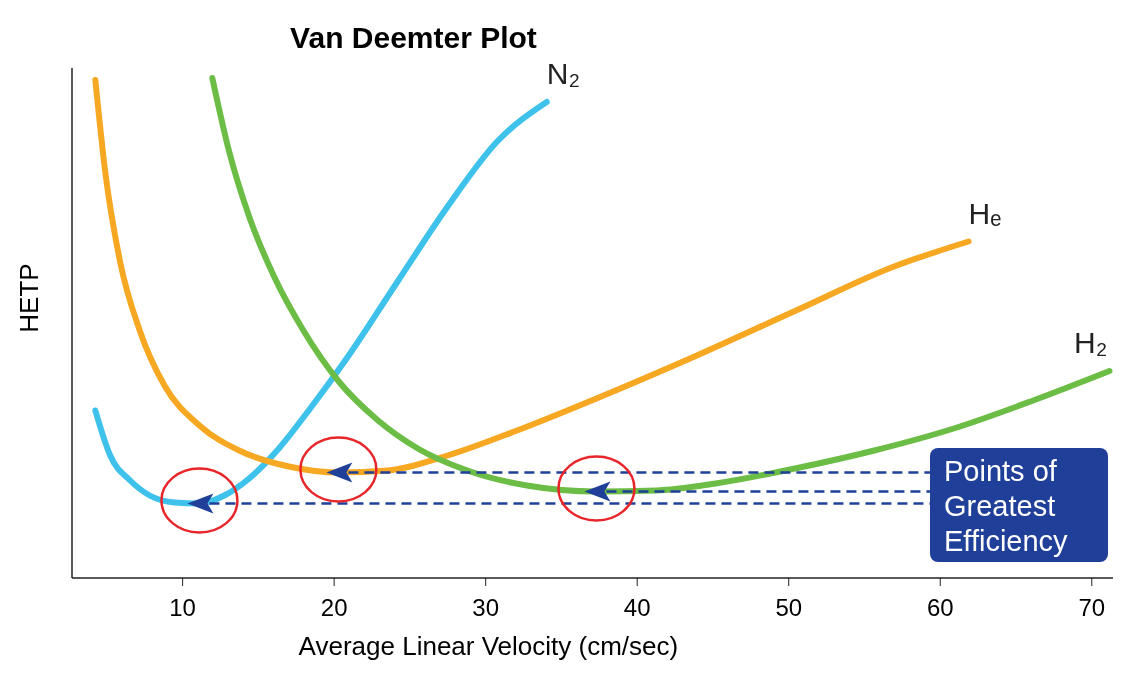 The height and width of the screenshot is (675, 1127). I want to click on chart-title: Van Deemter Plot, so click(413, 37).